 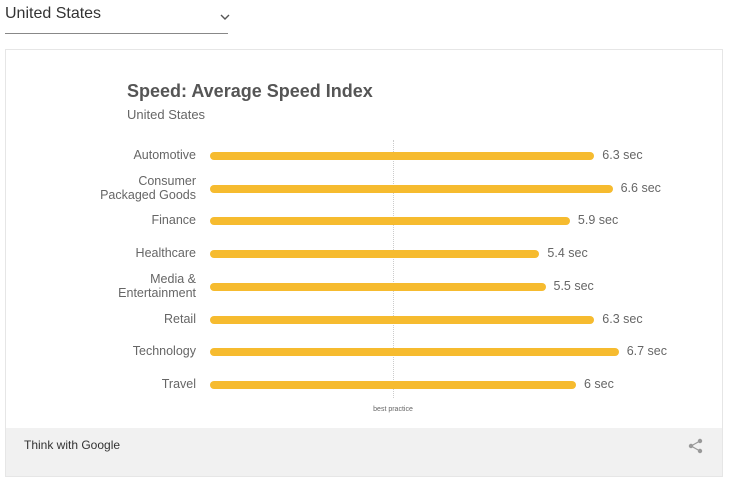 I want to click on reference-label: best practice, so click(x=393, y=409).